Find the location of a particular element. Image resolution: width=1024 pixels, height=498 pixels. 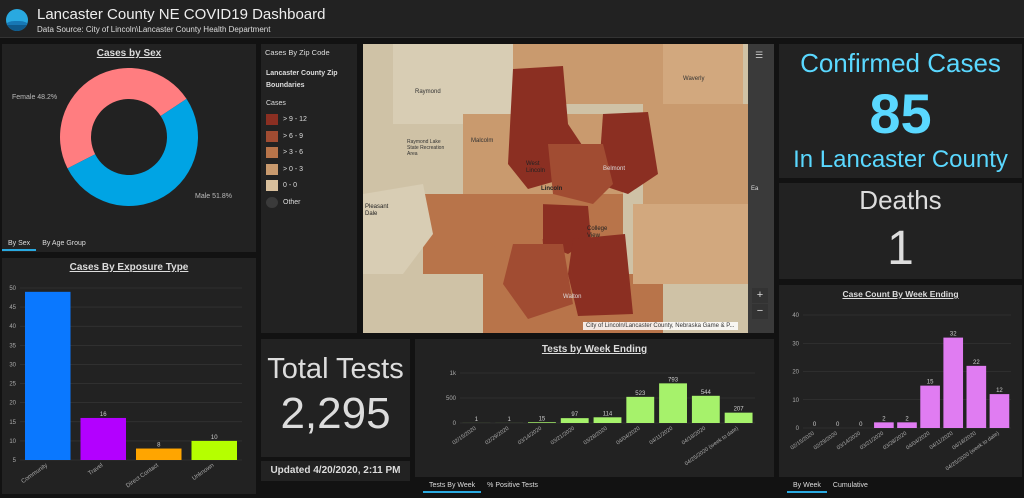

confirmed-subtitle: In Lancaster County is located at coordinates (900, 159).